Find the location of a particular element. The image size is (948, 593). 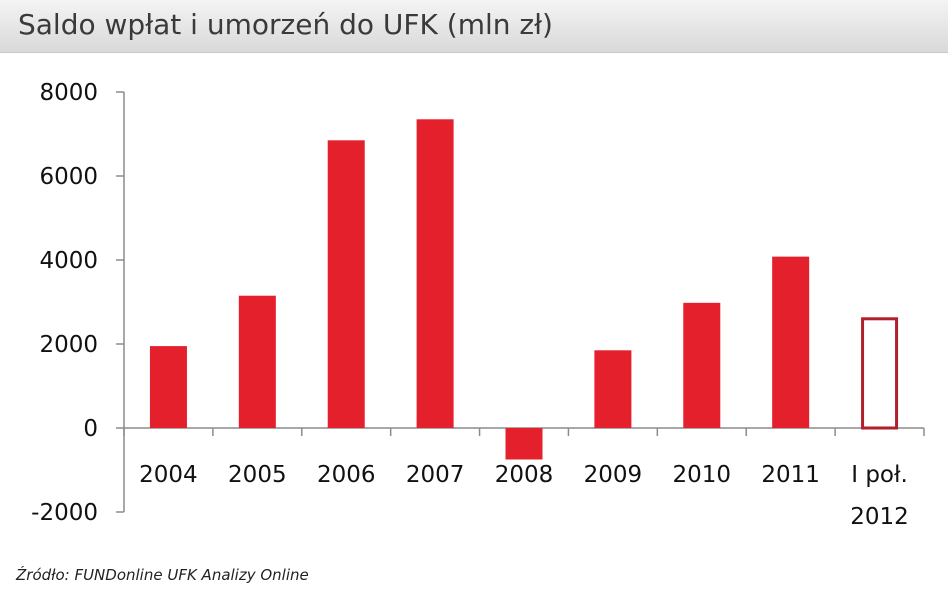

x-tick-label: I poł. is located at coordinates (879, 475).